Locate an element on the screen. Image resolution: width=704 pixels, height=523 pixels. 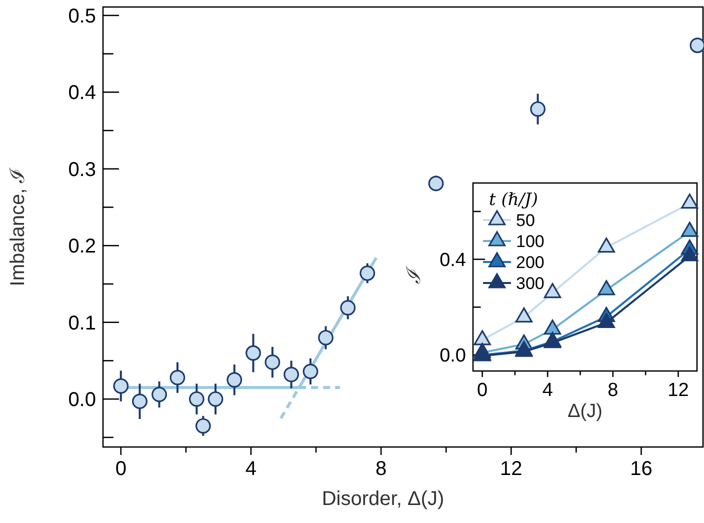
x-axis-title: Disorder, Δ(J) is located at coordinates (383, 499).